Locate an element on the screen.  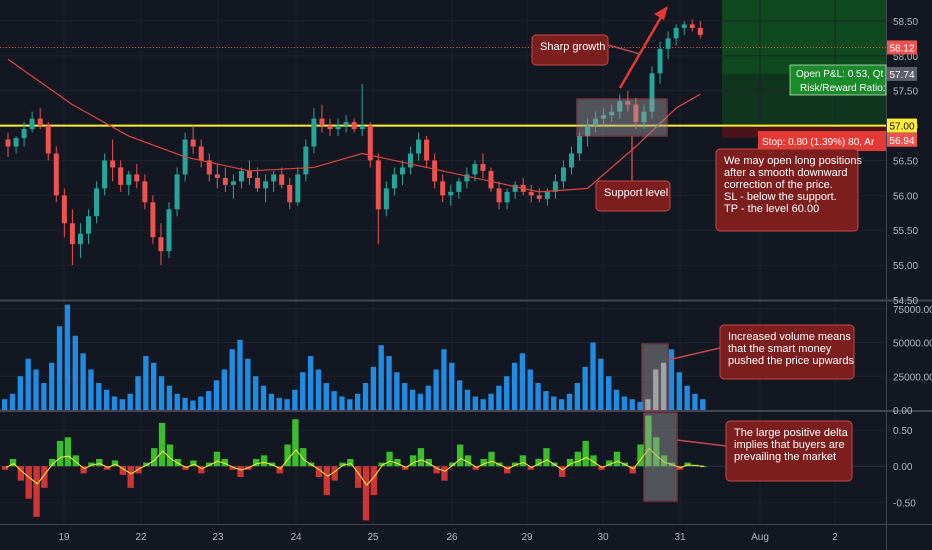
x-tick-label: Aug is located at coordinates (760, 537).